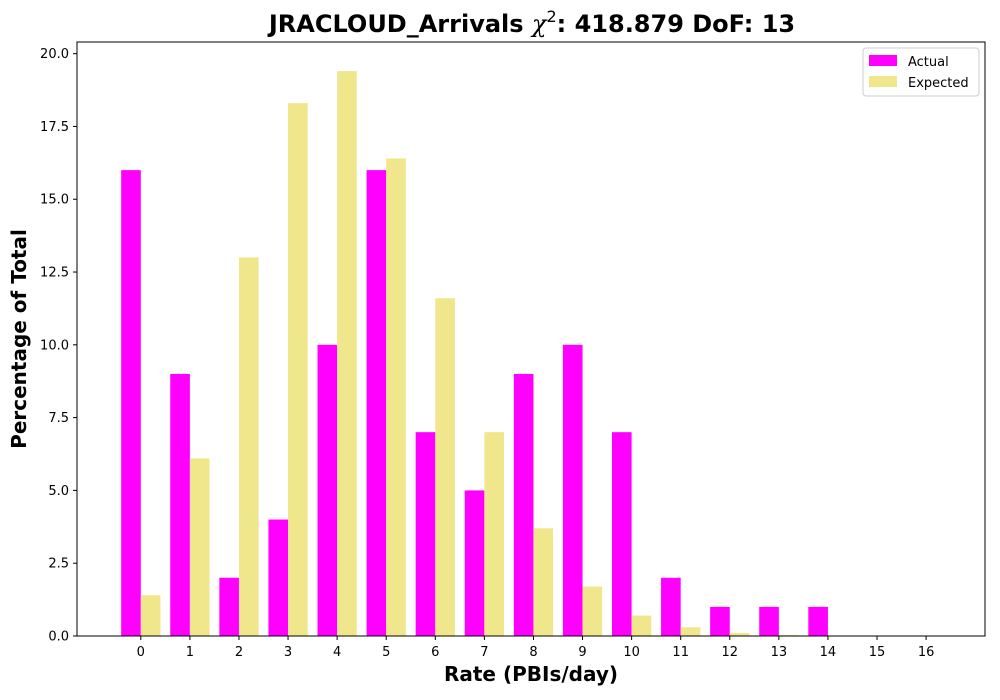  What do you see at coordinates (582, 652) in the screenshot?
I see `x-tick-label-9: 9` at bounding box center [582, 652].